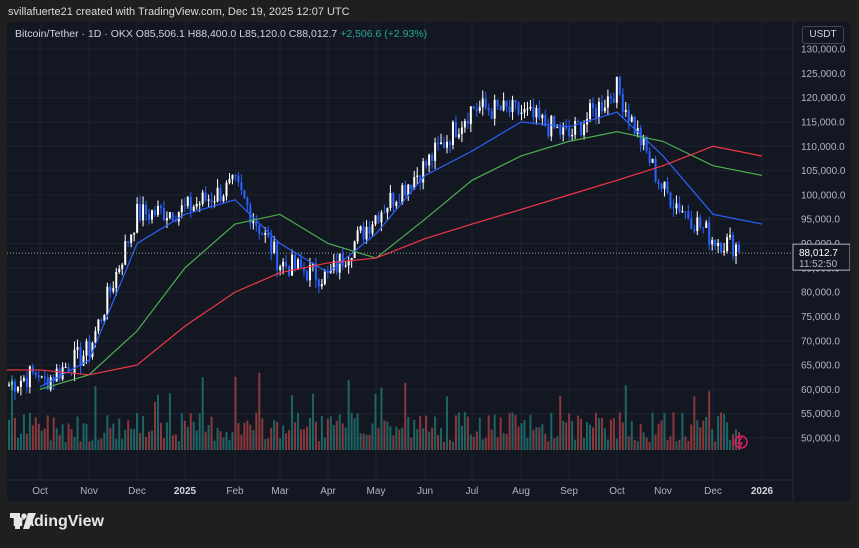  I want to click on lightning-icon, so click(739, 442).